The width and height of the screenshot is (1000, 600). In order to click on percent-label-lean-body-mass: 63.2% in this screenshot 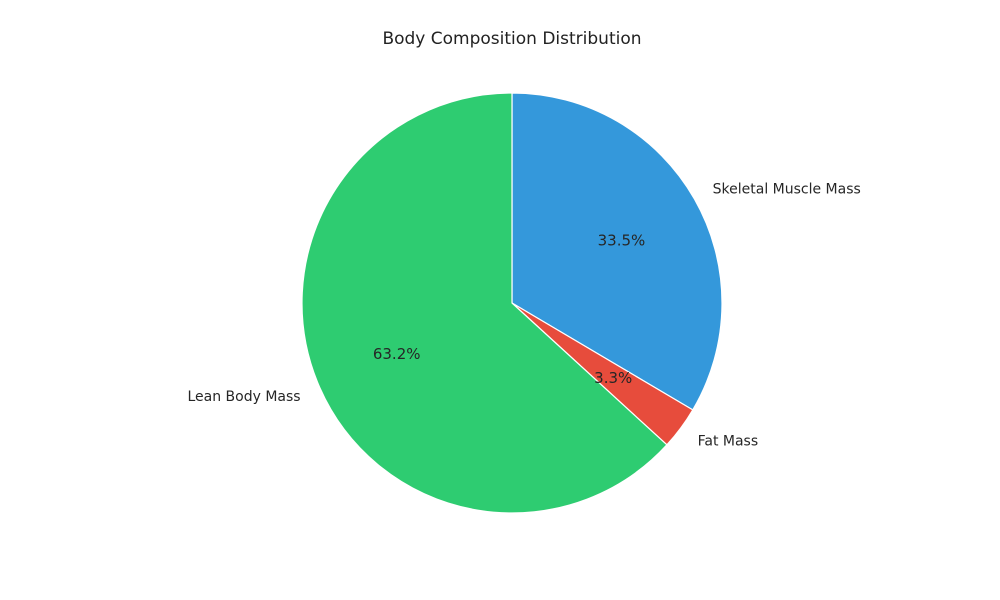, I will do `click(397, 354)`.